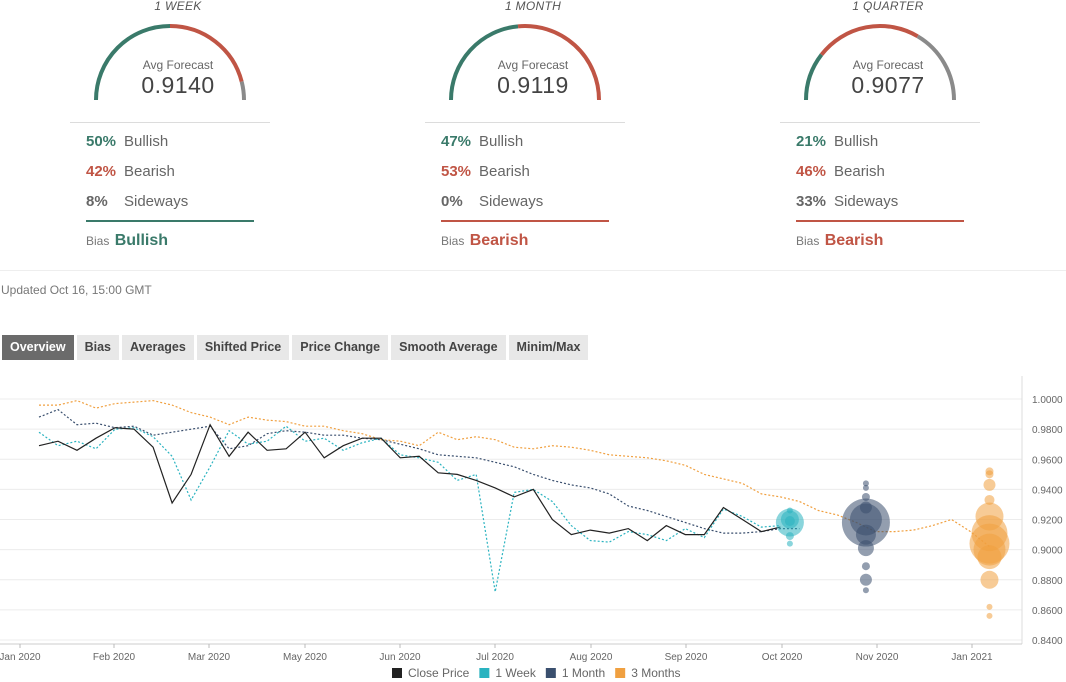 The image size is (1066, 682). Describe the element at coordinates (515, 673) in the screenshot. I see `legend-label: 1 Week` at that location.